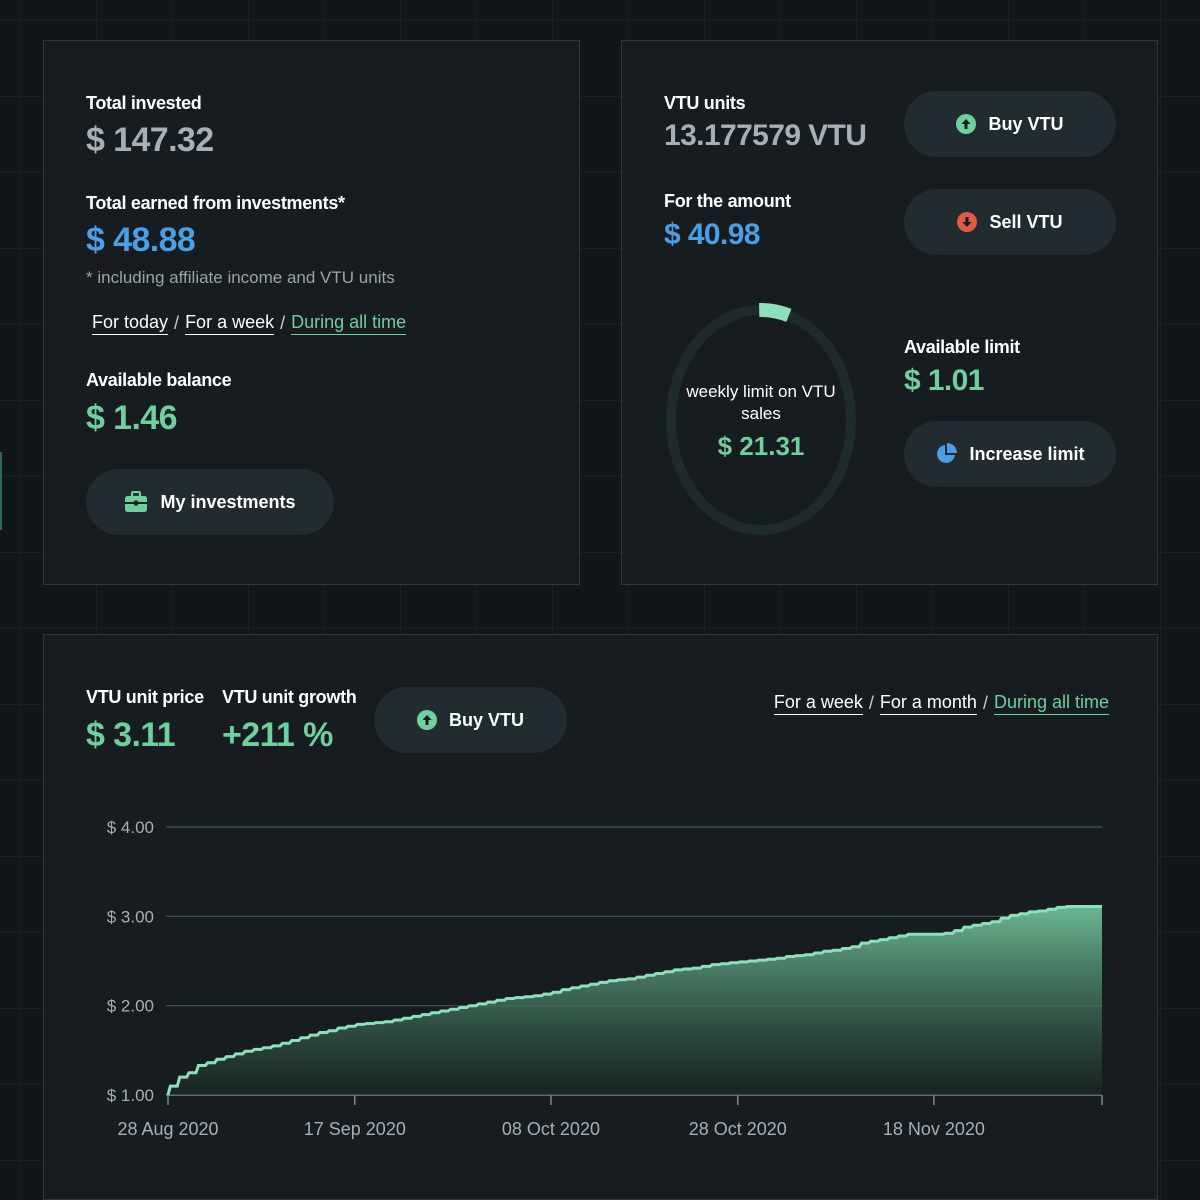 Image resolution: width=1200 pixels, height=1200 pixels. Describe the element at coordinates (967, 222) in the screenshot. I see `arrow-down-circle-icon` at that location.